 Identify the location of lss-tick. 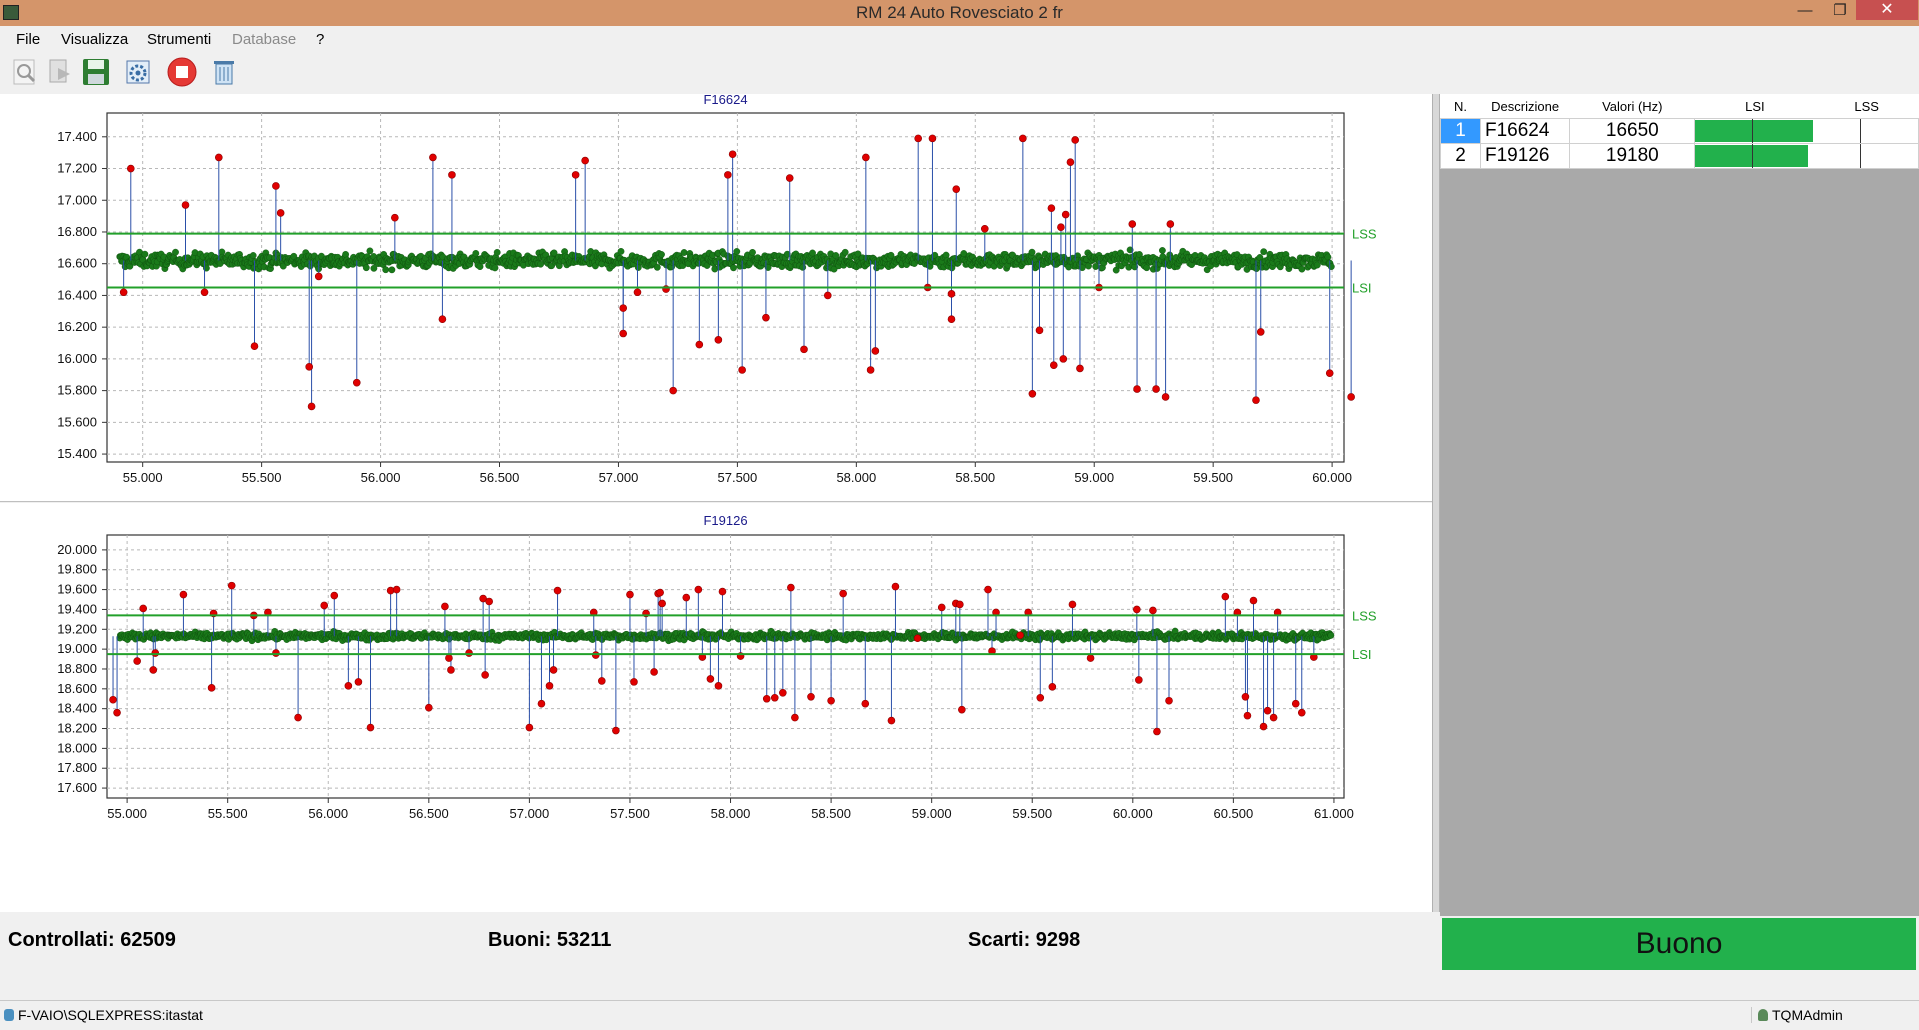
(1861, 131).